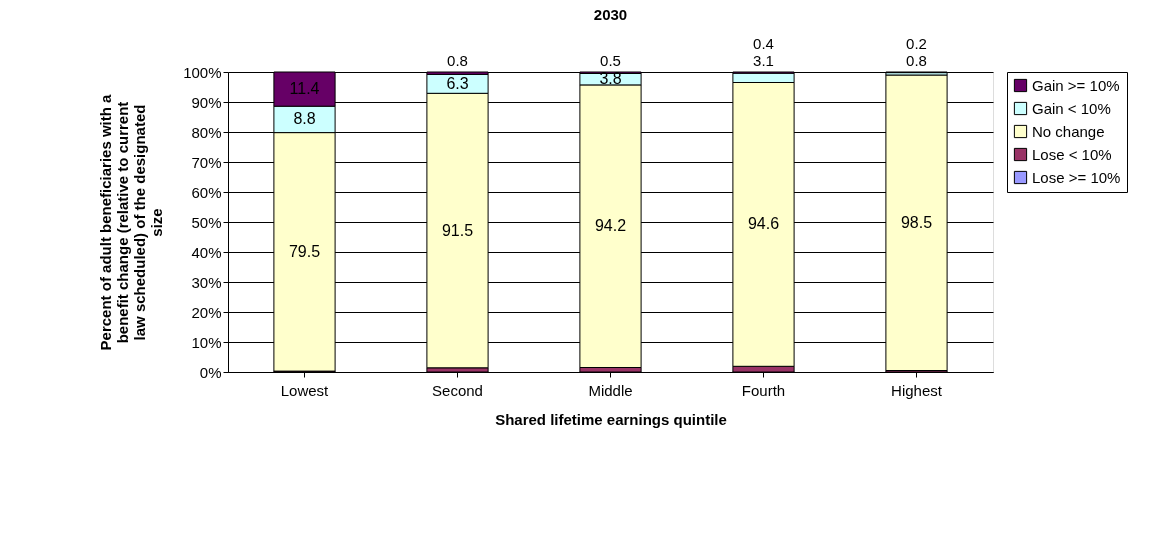  I want to click on x-axis-title: Shared lifetime earnings quintile, so click(611, 419).